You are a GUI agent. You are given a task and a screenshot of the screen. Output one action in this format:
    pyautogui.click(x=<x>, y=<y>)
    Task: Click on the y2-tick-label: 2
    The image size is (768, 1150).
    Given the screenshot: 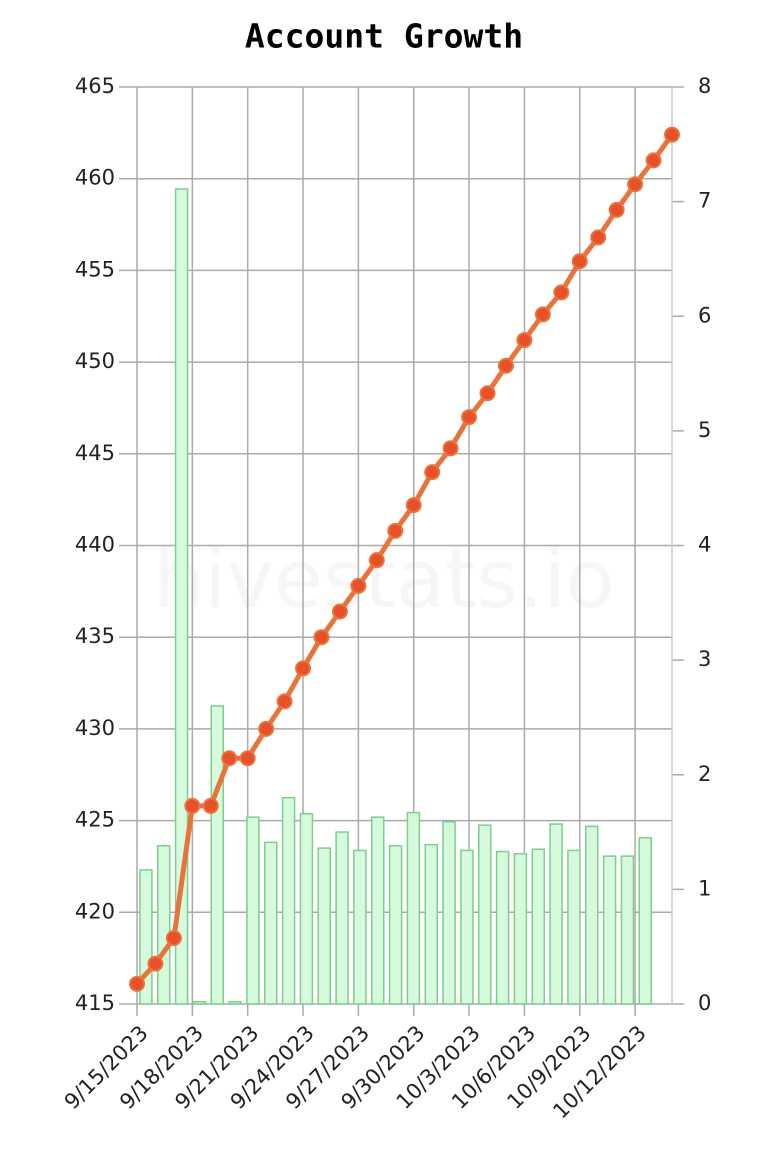 What is the action you would take?
    pyautogui.click(x=704, y=774)
    